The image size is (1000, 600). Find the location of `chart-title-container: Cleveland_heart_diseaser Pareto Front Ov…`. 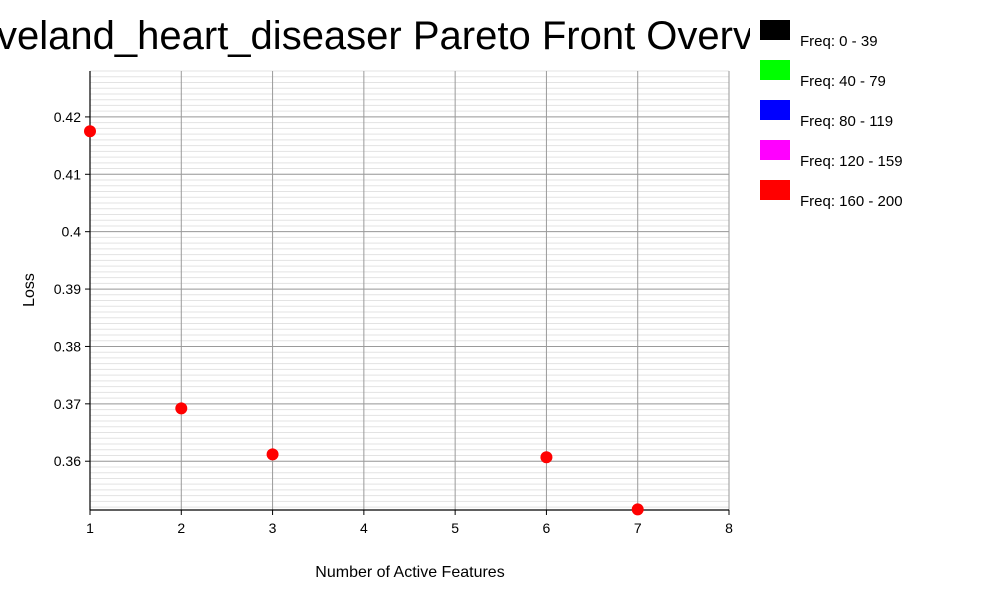

chart-title-container: Cleveland_heart_diseaser Pareto Front Ov… is located at coordinates (375, 35).